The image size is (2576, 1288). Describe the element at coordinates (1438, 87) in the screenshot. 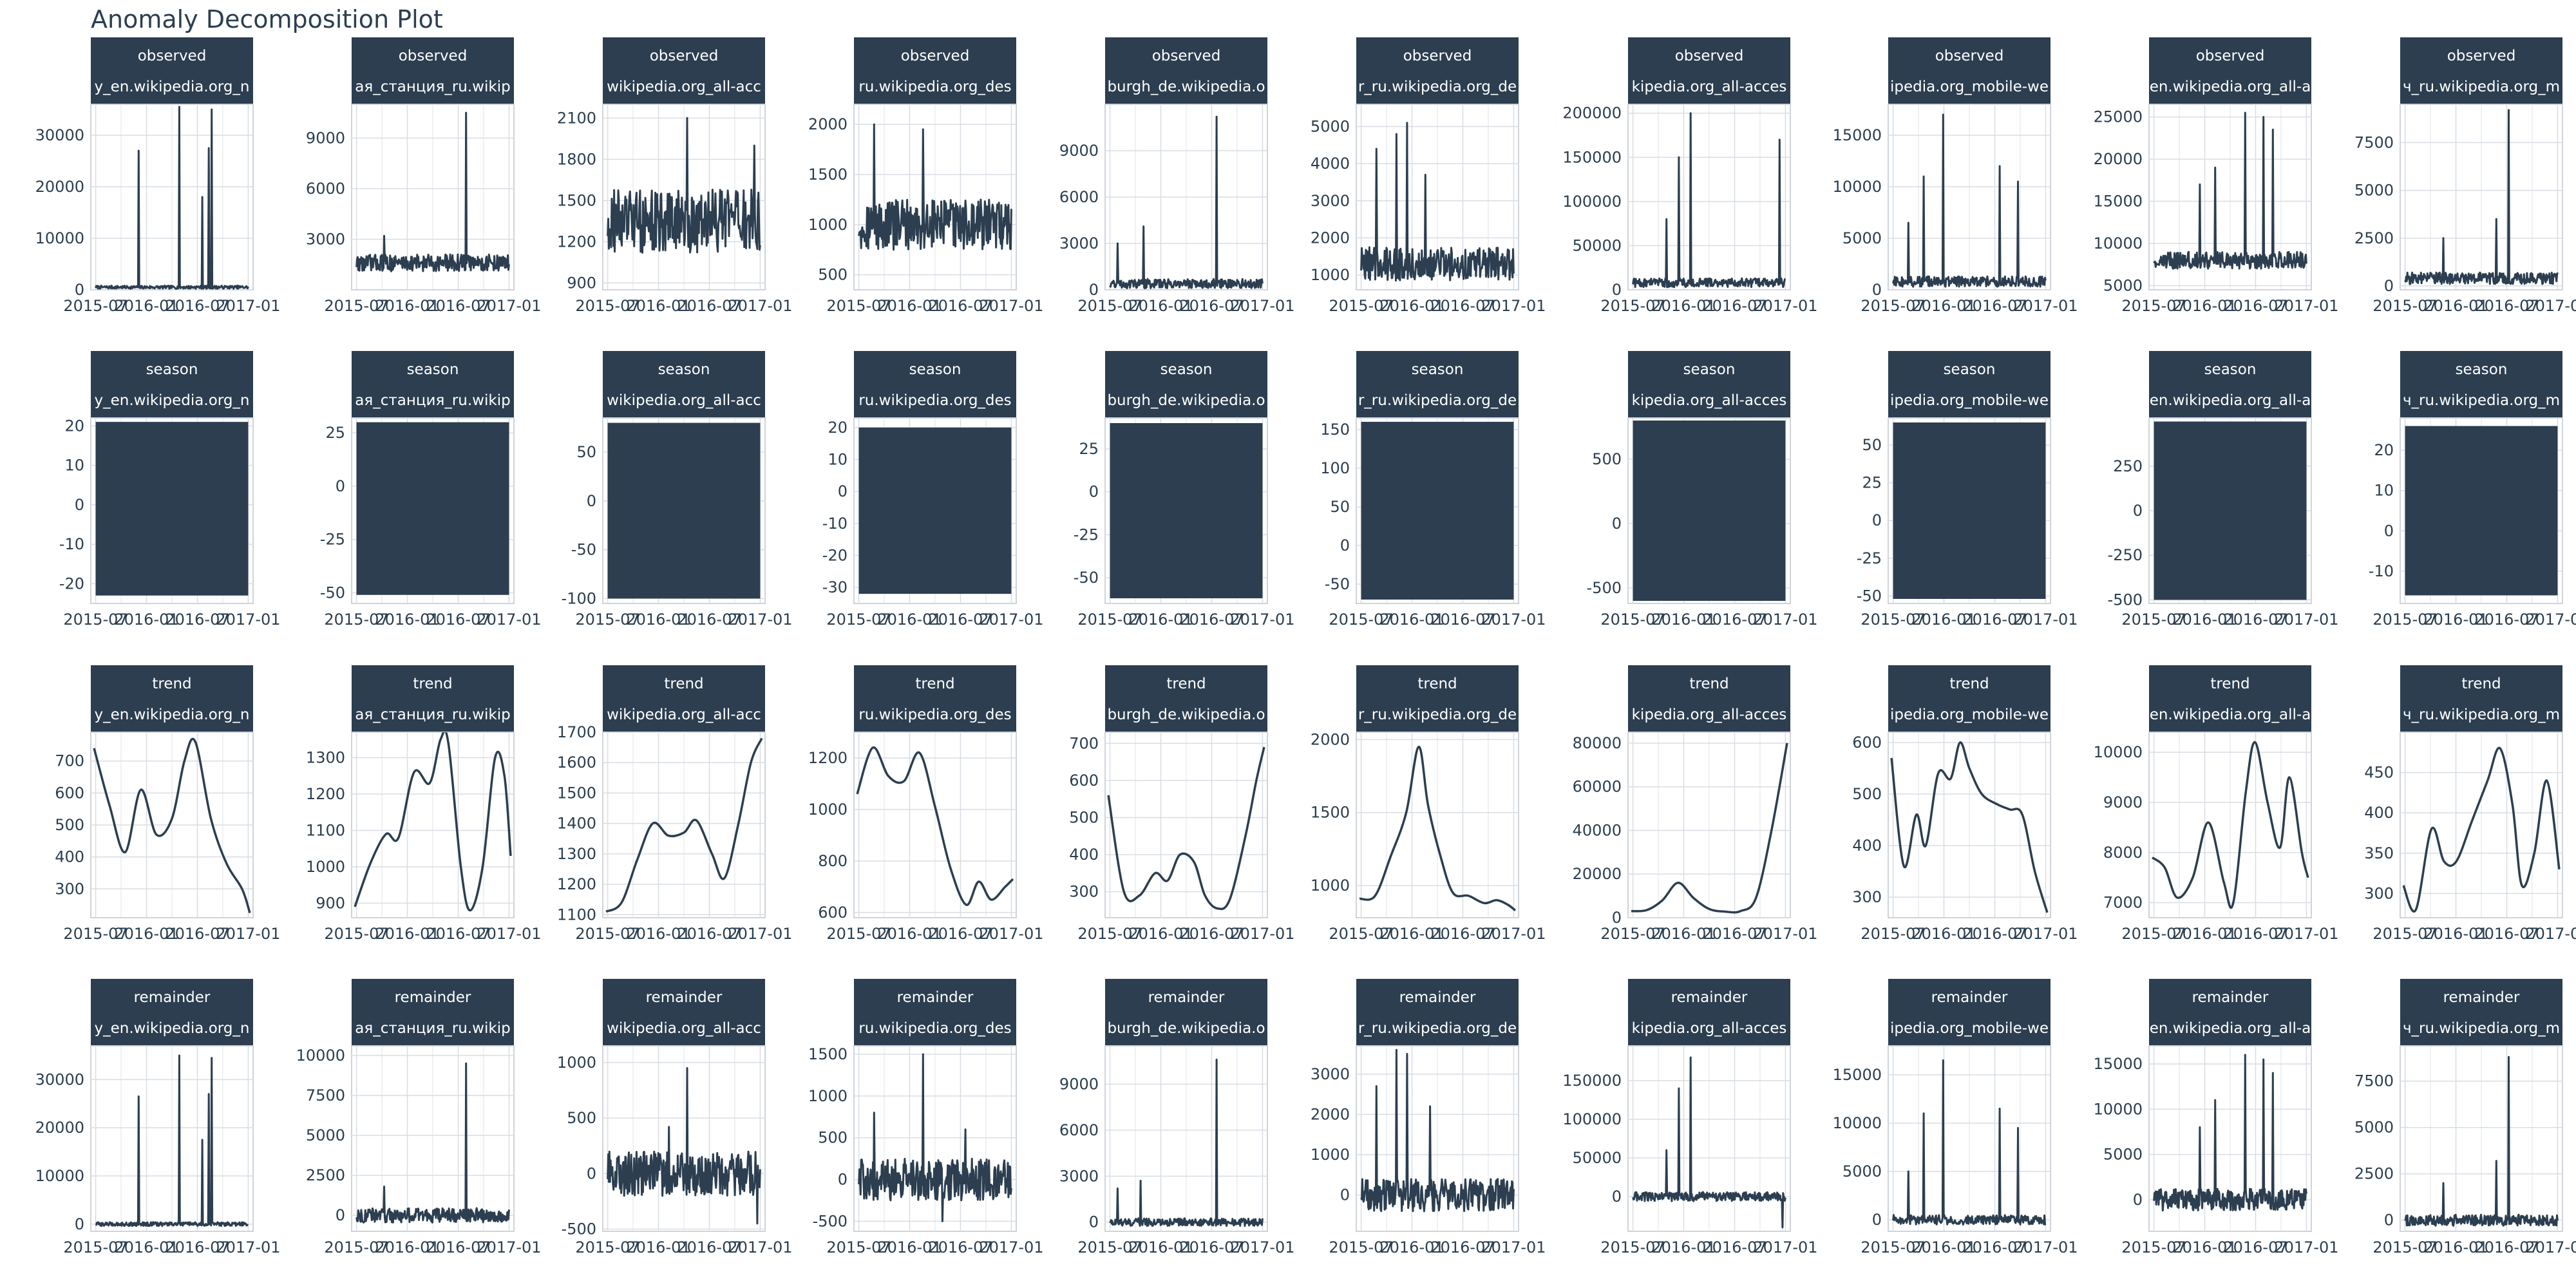

I see `strip-label-series: r_ru.wikipedia.org_de` at that location.